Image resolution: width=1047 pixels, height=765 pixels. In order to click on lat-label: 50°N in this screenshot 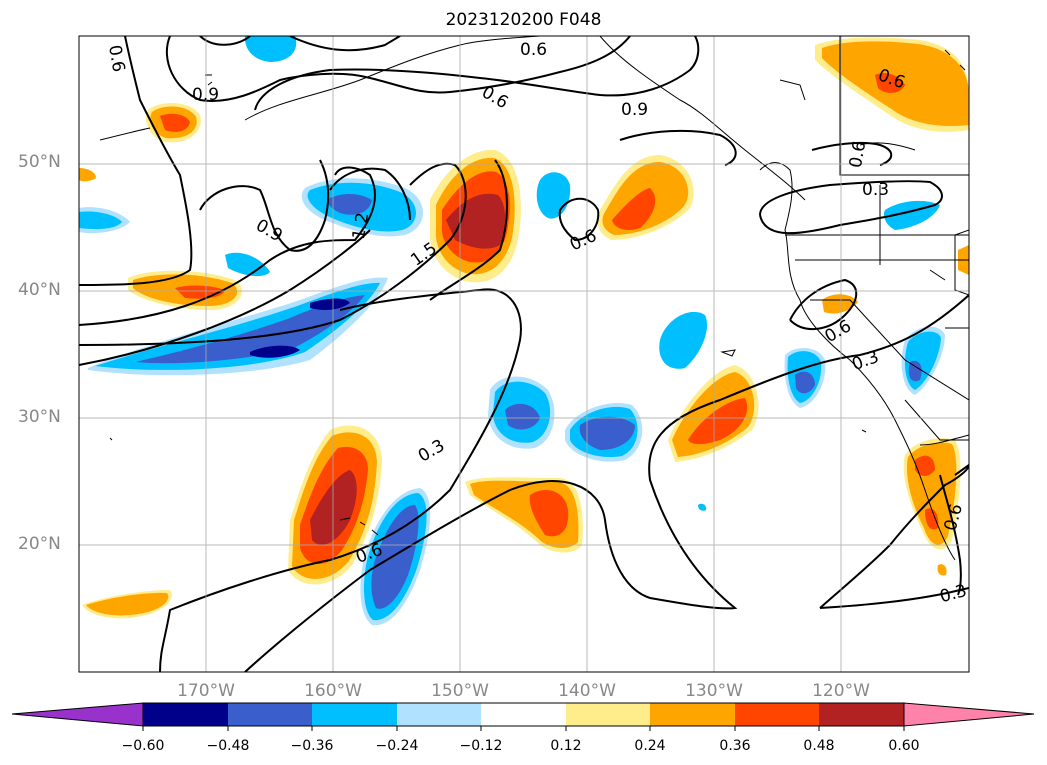, I will do `click(39, 162)`.